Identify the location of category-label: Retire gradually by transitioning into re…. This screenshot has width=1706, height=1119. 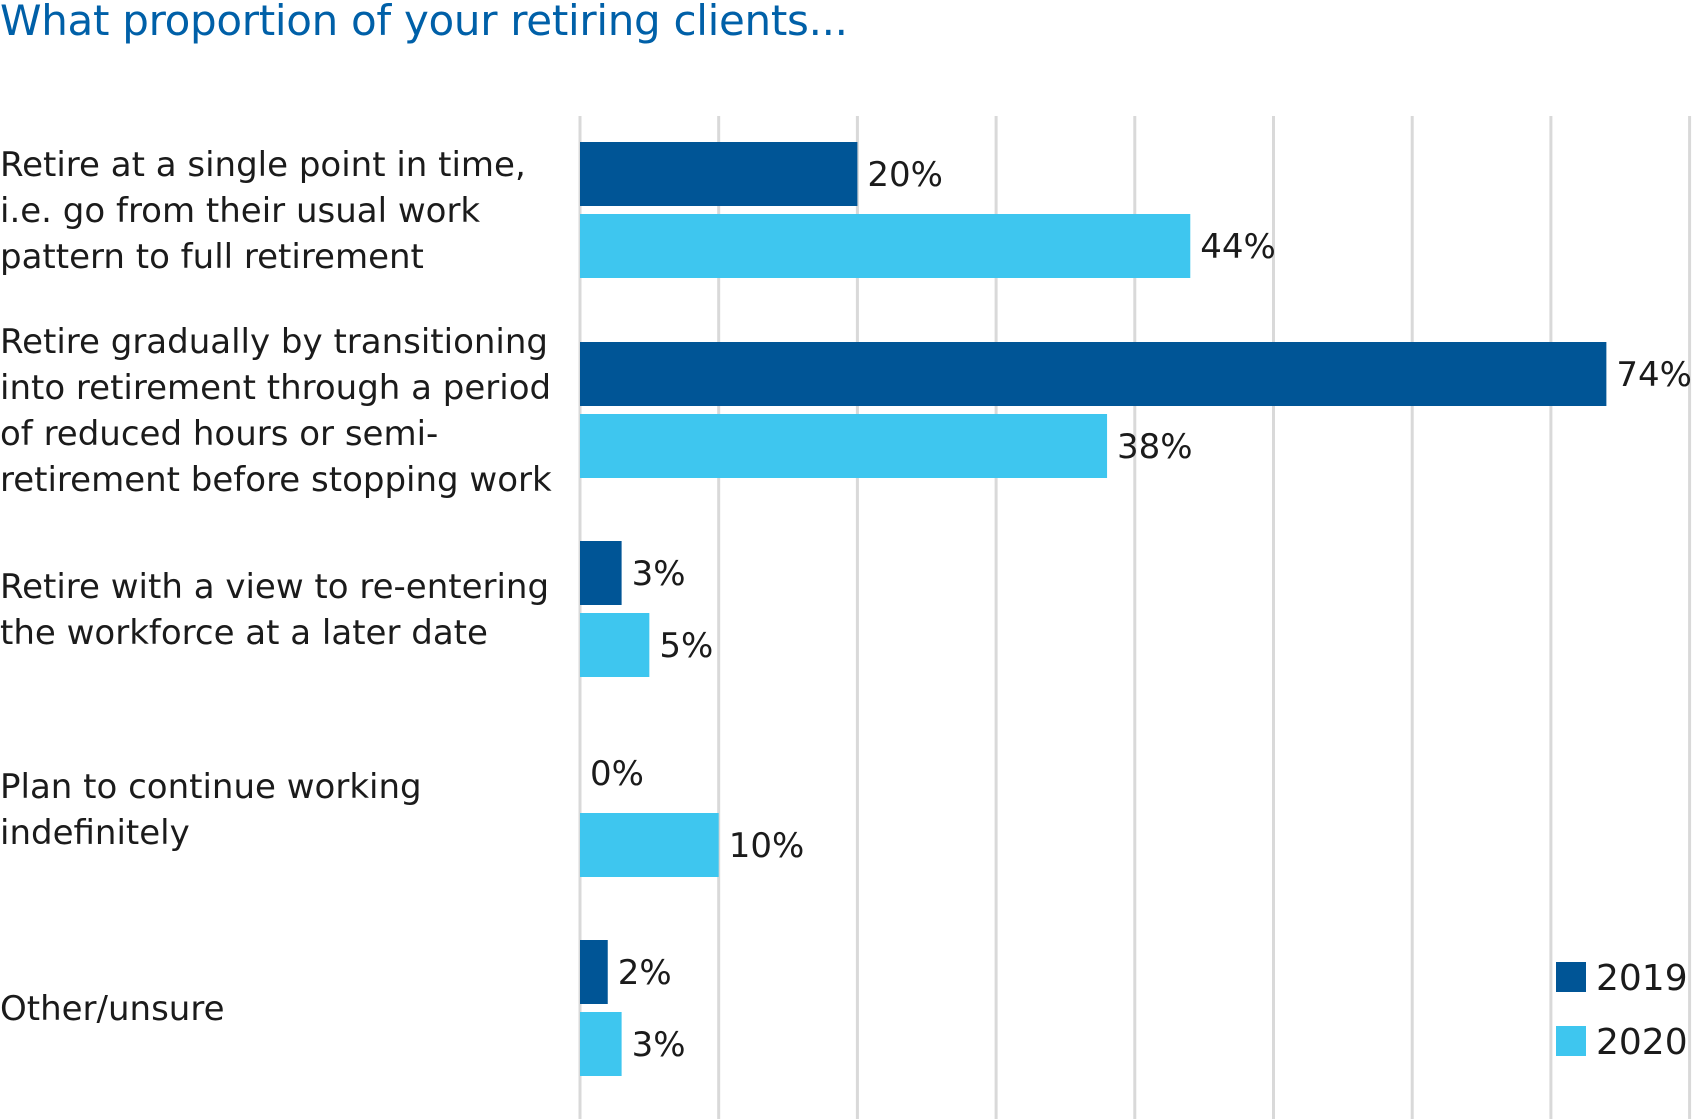
(276, 411).